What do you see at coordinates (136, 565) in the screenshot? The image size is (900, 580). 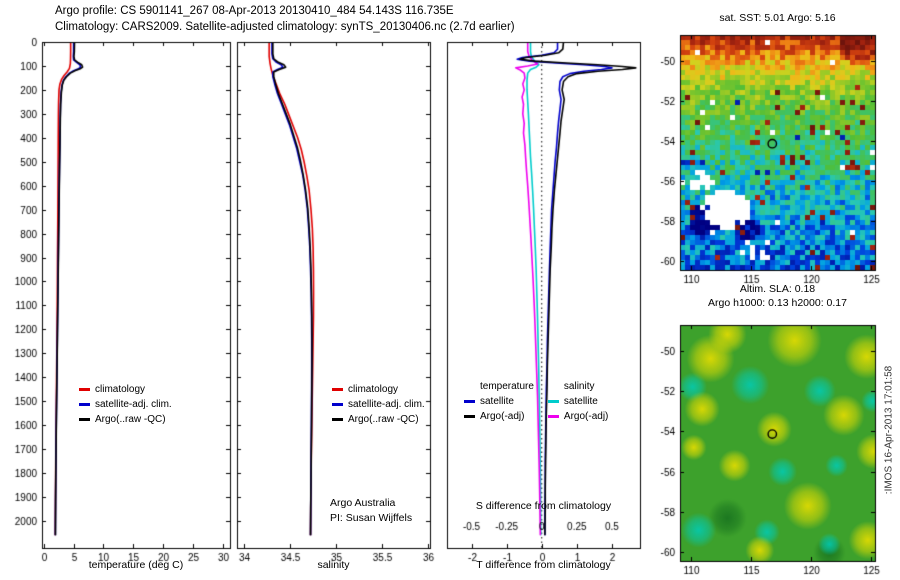 I see `x-axis-label-temperature: temperature (deg C)` at bounding box center [136, 565].